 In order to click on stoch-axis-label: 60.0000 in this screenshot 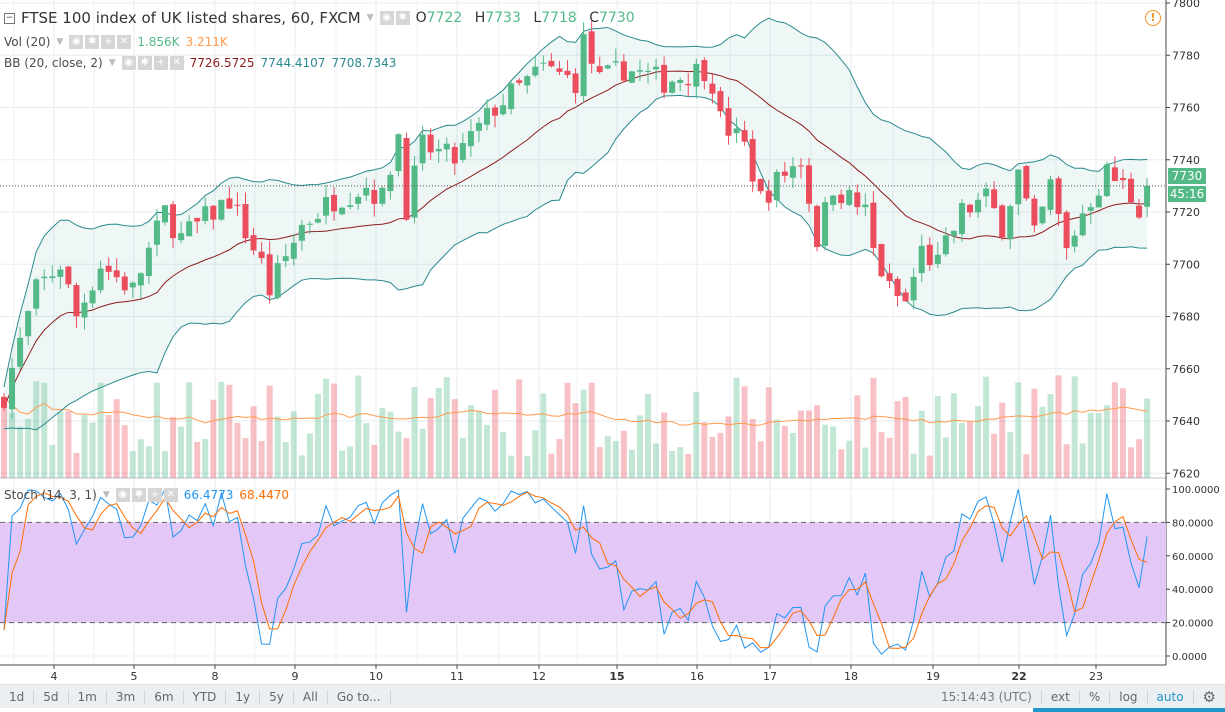, I will do `click(1192, 557)`.